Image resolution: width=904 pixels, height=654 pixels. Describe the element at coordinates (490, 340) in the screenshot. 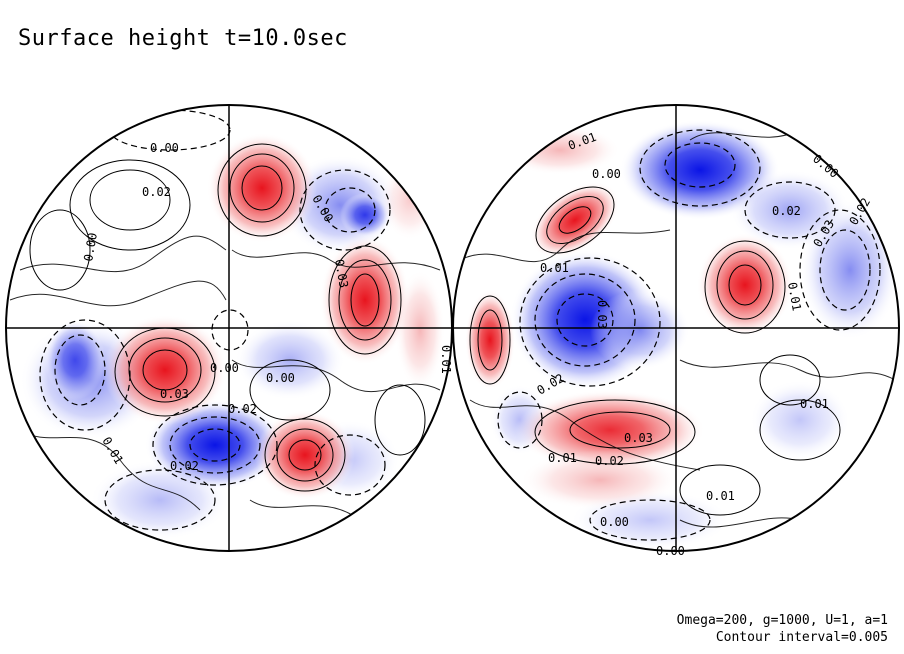

I see `high-left-edge` at that location.